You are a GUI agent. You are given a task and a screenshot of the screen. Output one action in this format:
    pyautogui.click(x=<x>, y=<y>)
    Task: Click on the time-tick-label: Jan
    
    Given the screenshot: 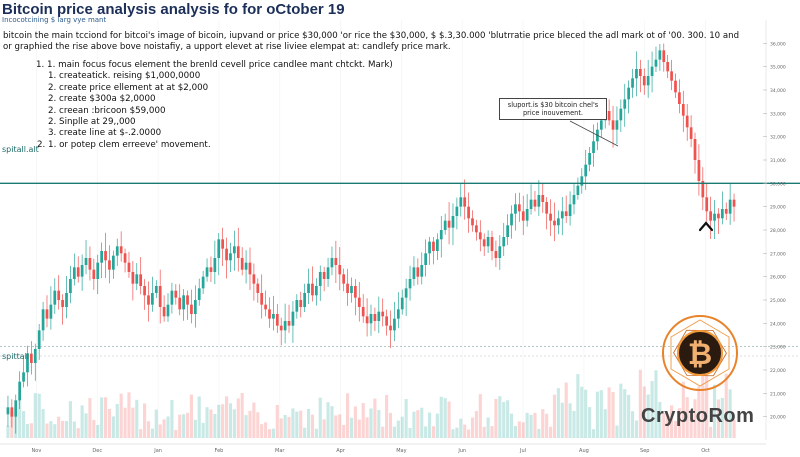 What is the action you would take?
    pyautogui.click(x=157, y=451)
    